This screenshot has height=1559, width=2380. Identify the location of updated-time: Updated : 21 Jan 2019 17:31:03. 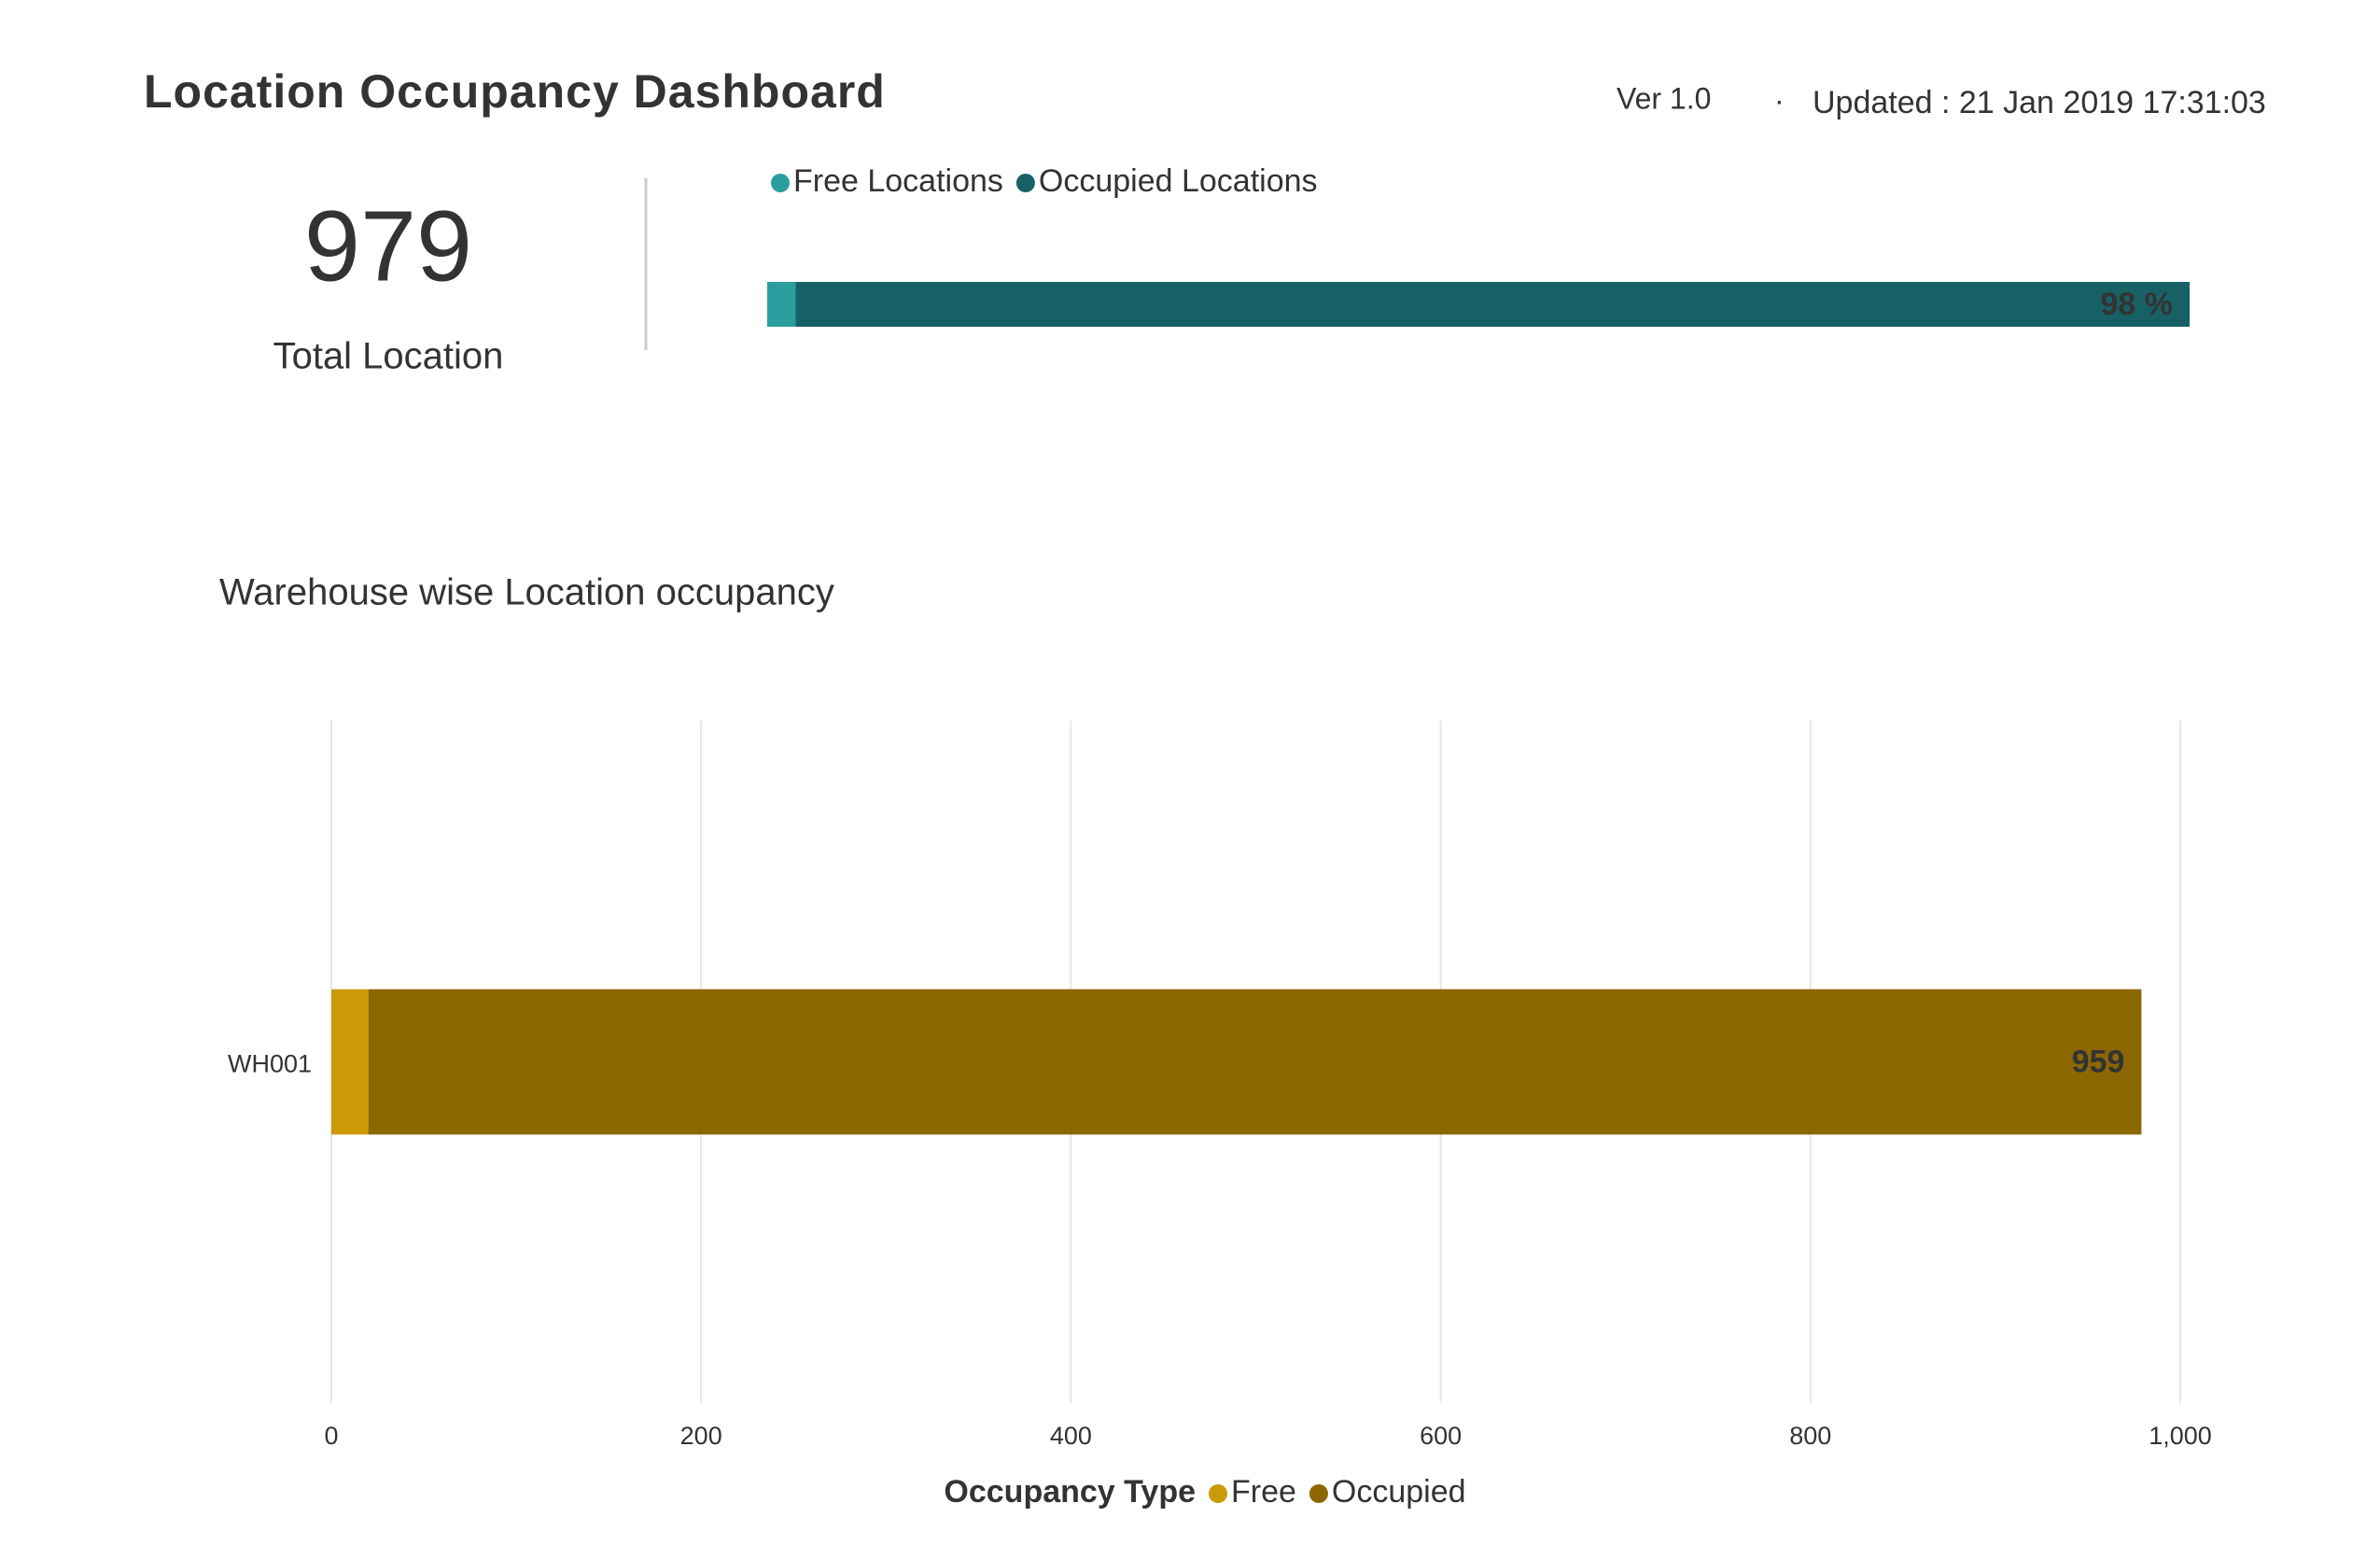
(2040, 102).